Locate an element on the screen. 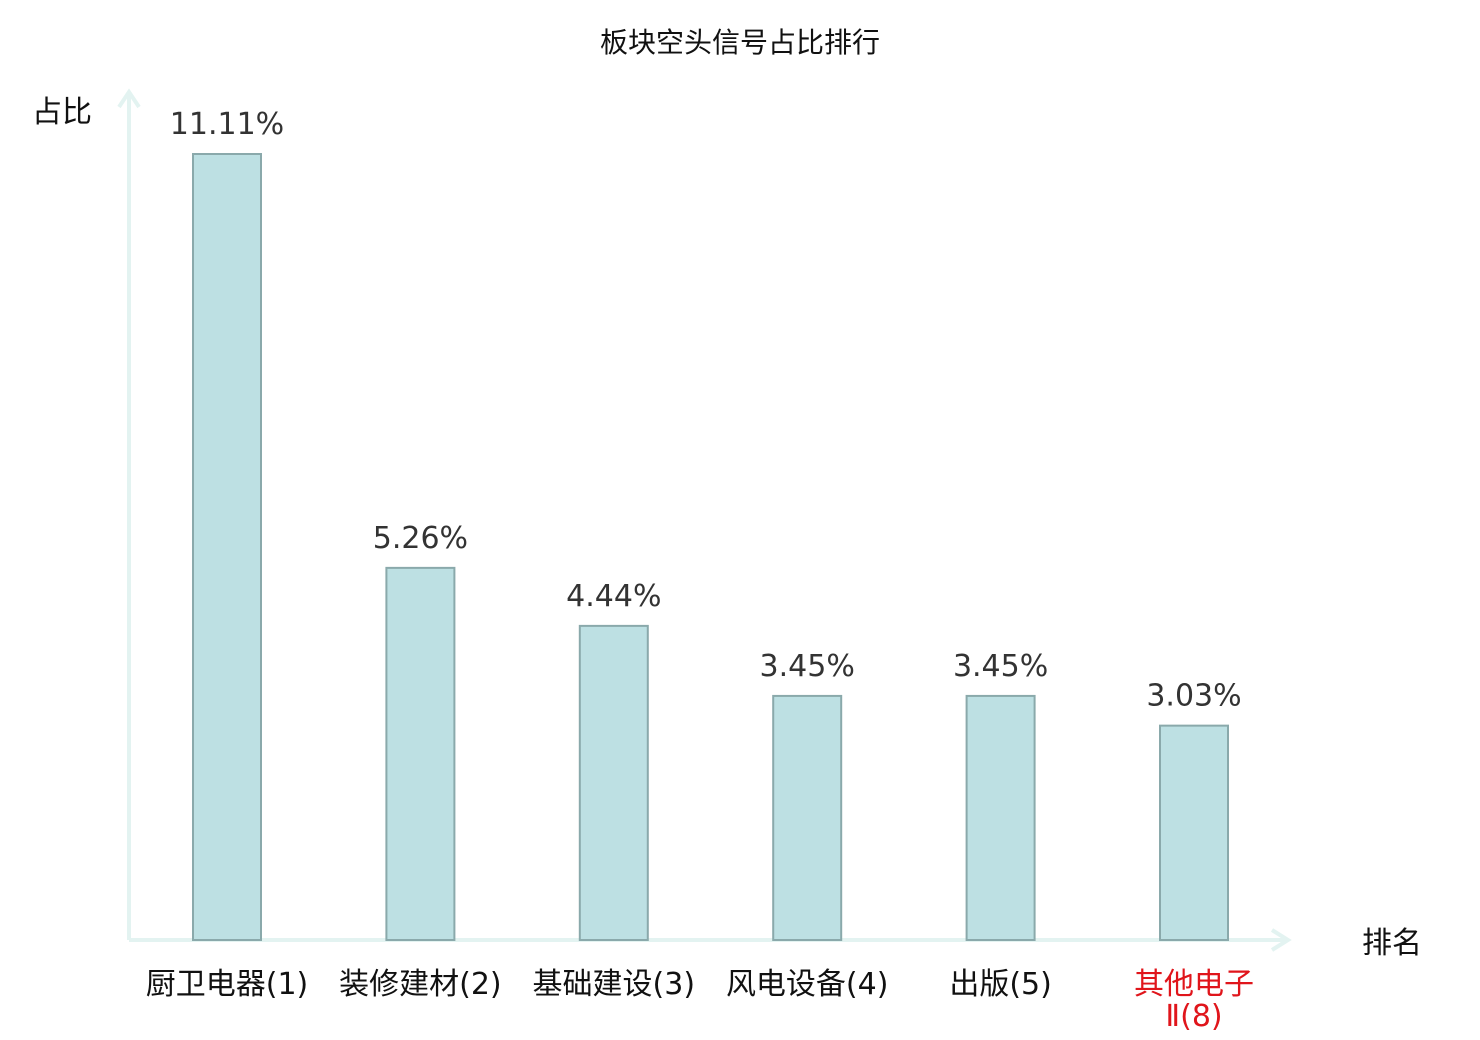  category-label: Ⅱ(8) is located at coordinates (1193, 1016).